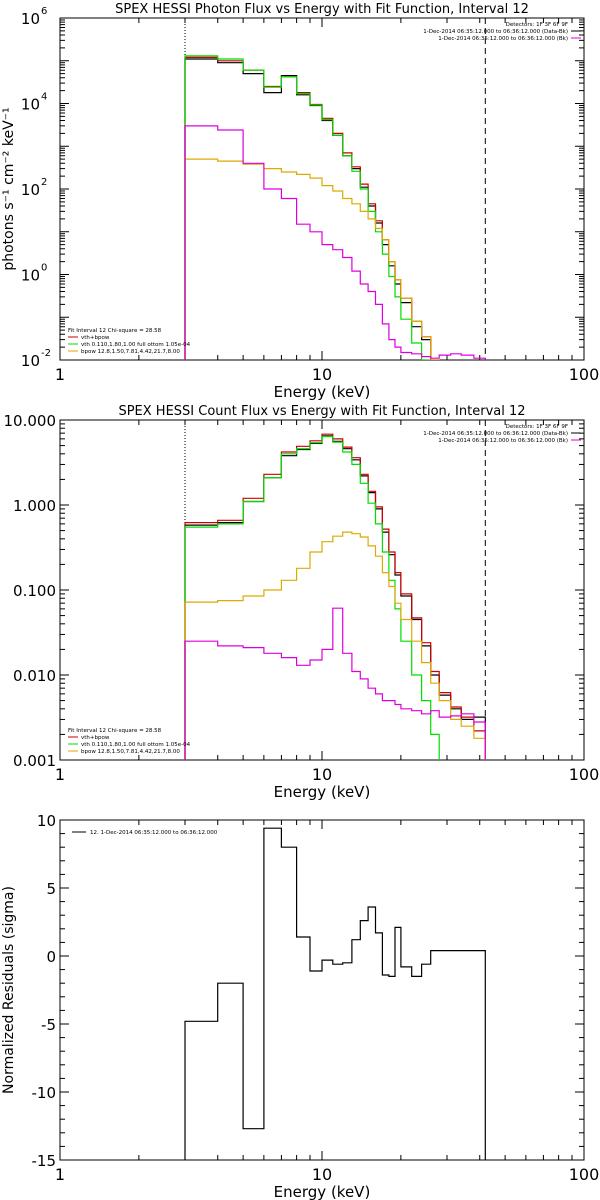 The width and height of the screenshot is (600, 1200). I want to click on y-axis-label: photons s⁻¹ cm⁻² keV⁻¹, so click(9, 188).